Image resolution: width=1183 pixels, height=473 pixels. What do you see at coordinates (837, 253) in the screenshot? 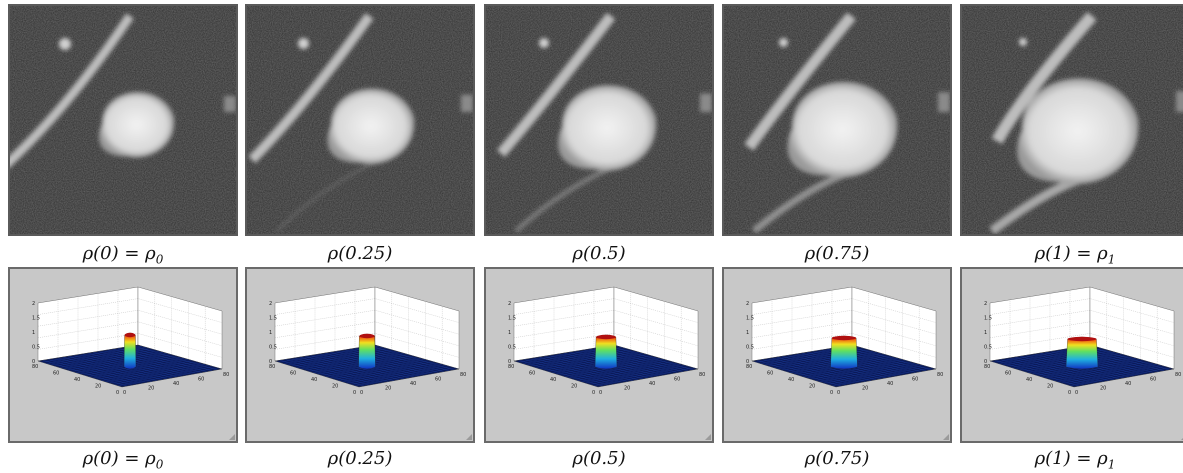
I see `top_row-caption-3: ρ(0.75)` at bounding box center [837, 253].